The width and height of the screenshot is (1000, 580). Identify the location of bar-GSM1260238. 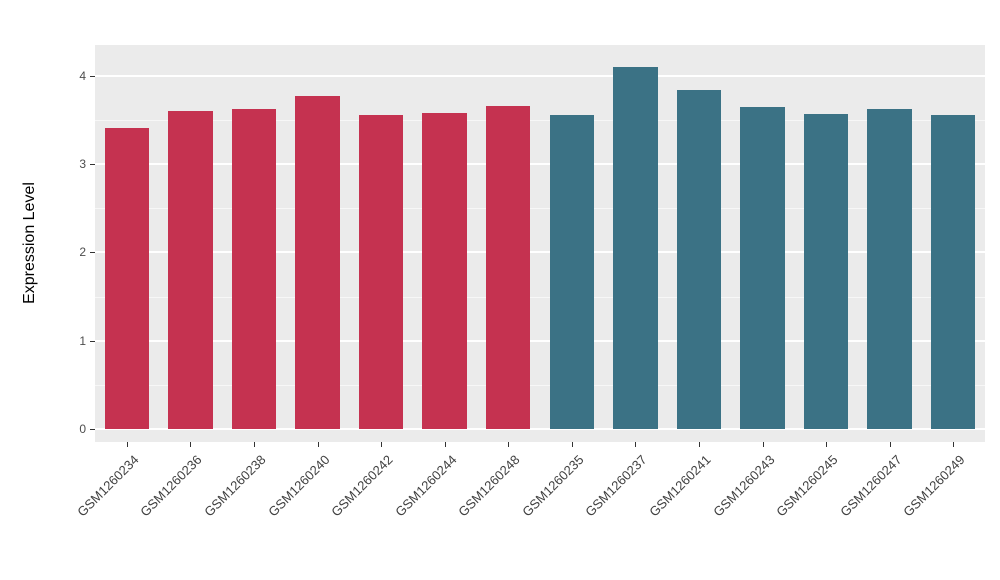
(254, 269).